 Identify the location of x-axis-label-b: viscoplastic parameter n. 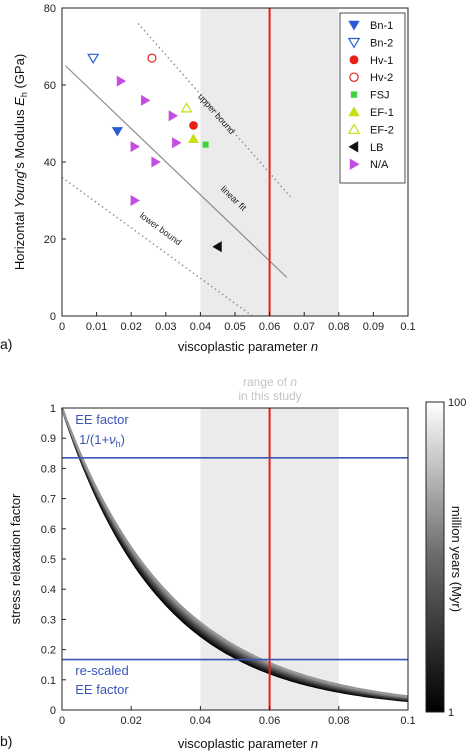
(248, 743).